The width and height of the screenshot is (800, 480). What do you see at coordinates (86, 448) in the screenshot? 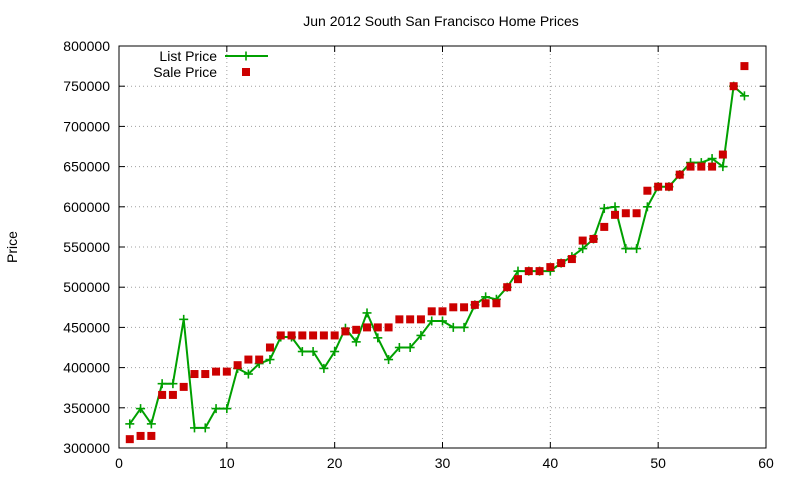
I see `y-tick-label: 300000` at bounding box center [86, 448].